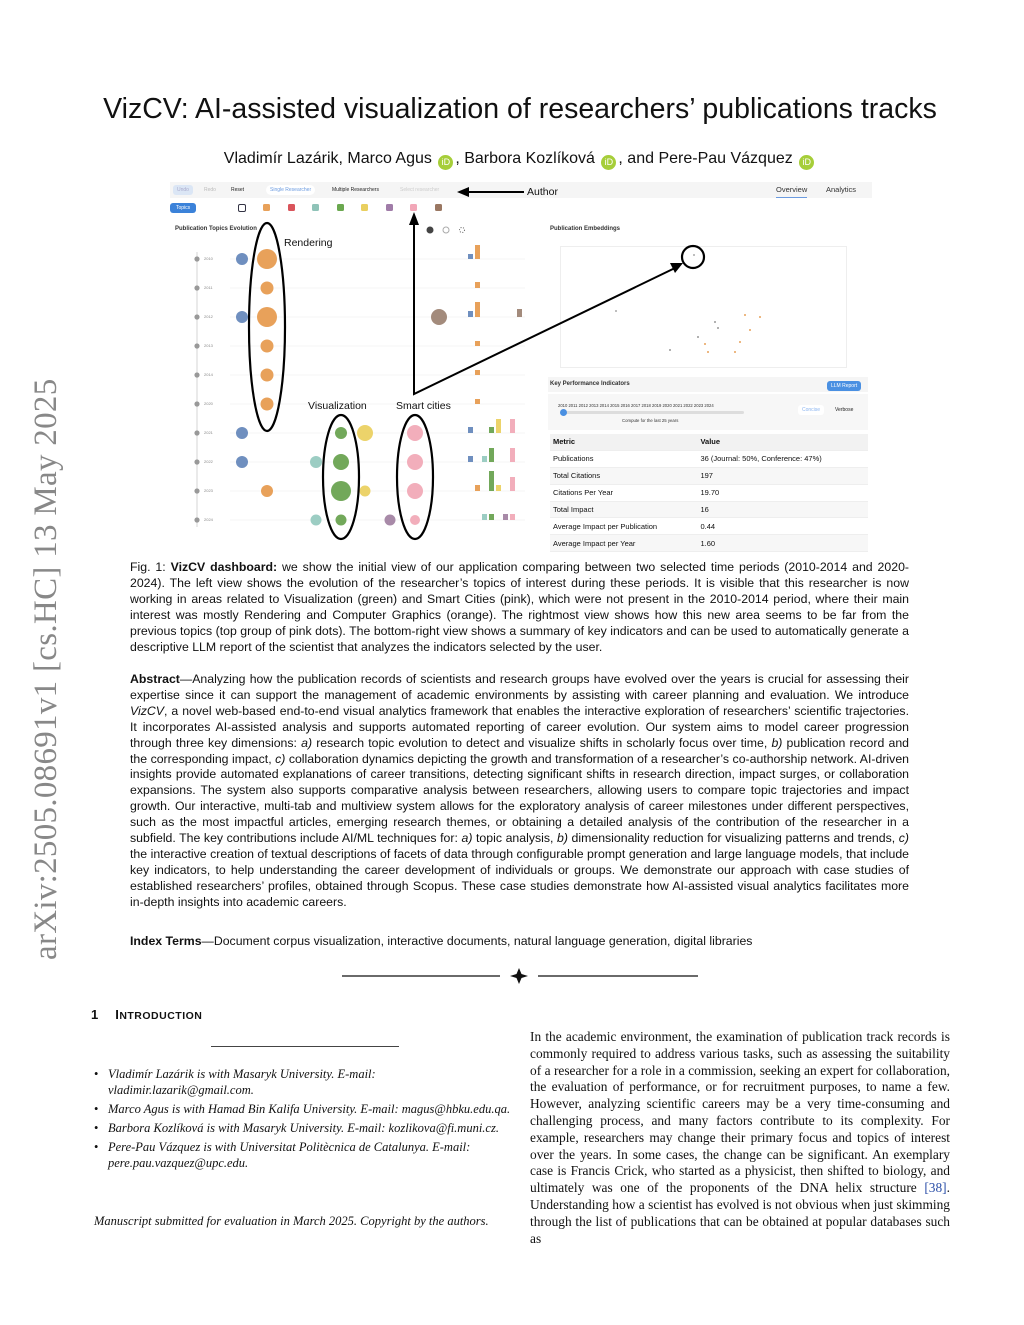 The width and height of the screenshot is (1024, 1325). Describe the element at coordinates (430, 230) in the screenshot. I see `filled-circle-mode-icon` at that location.